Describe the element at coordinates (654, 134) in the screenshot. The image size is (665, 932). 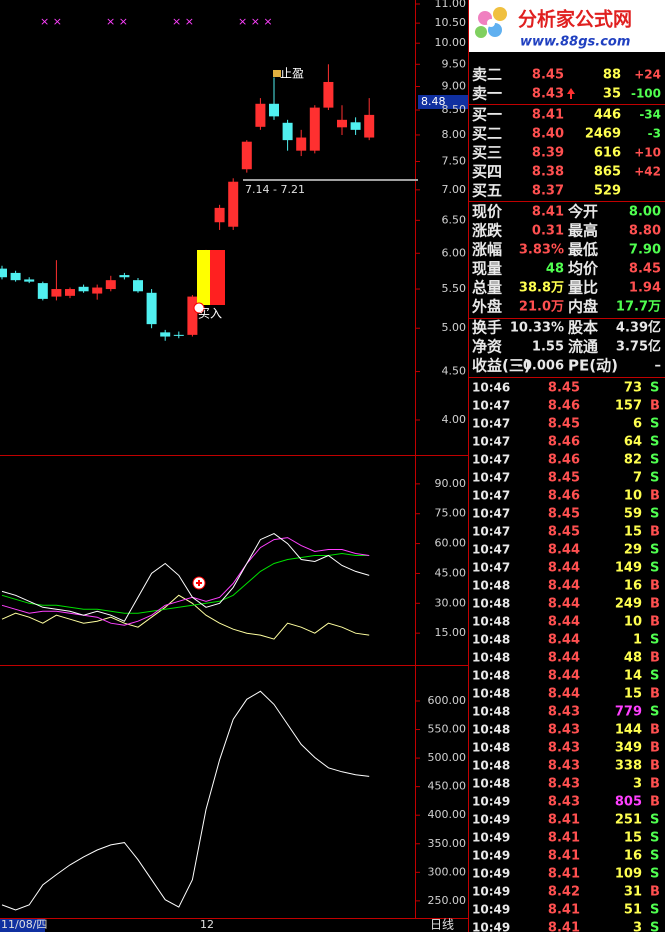
I see `book-change: -3` at that location.